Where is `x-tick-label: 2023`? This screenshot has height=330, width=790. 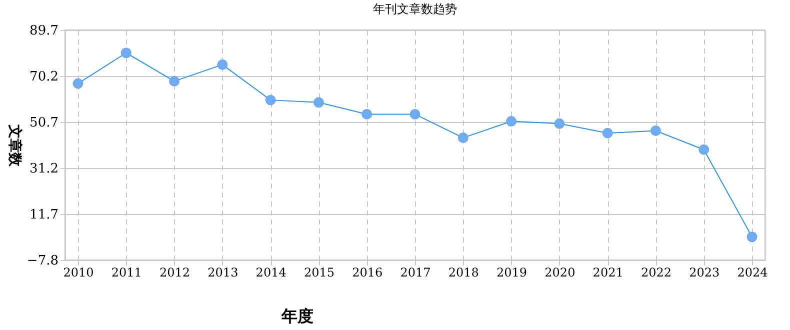 x-tick-label: 2023 is located at coordinates (704, 273).